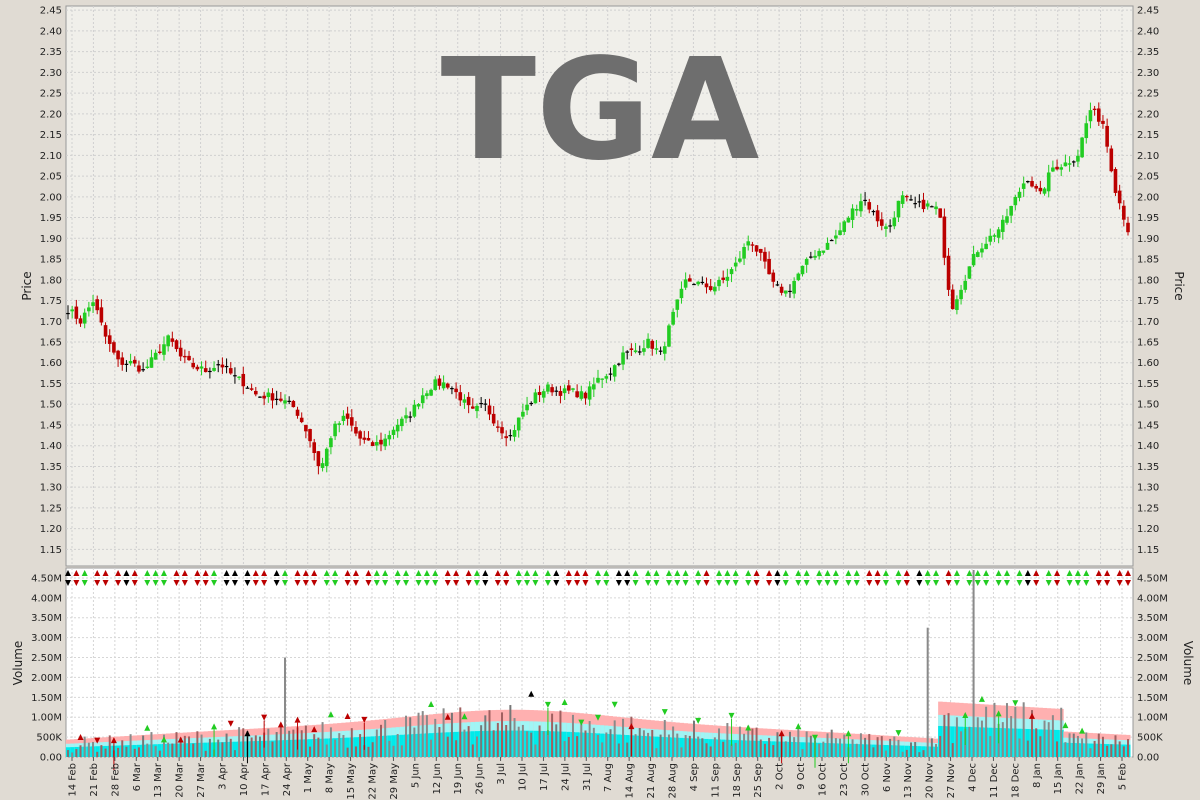  I want to click on price-tick-label: 2.15, so click(1148, 135).